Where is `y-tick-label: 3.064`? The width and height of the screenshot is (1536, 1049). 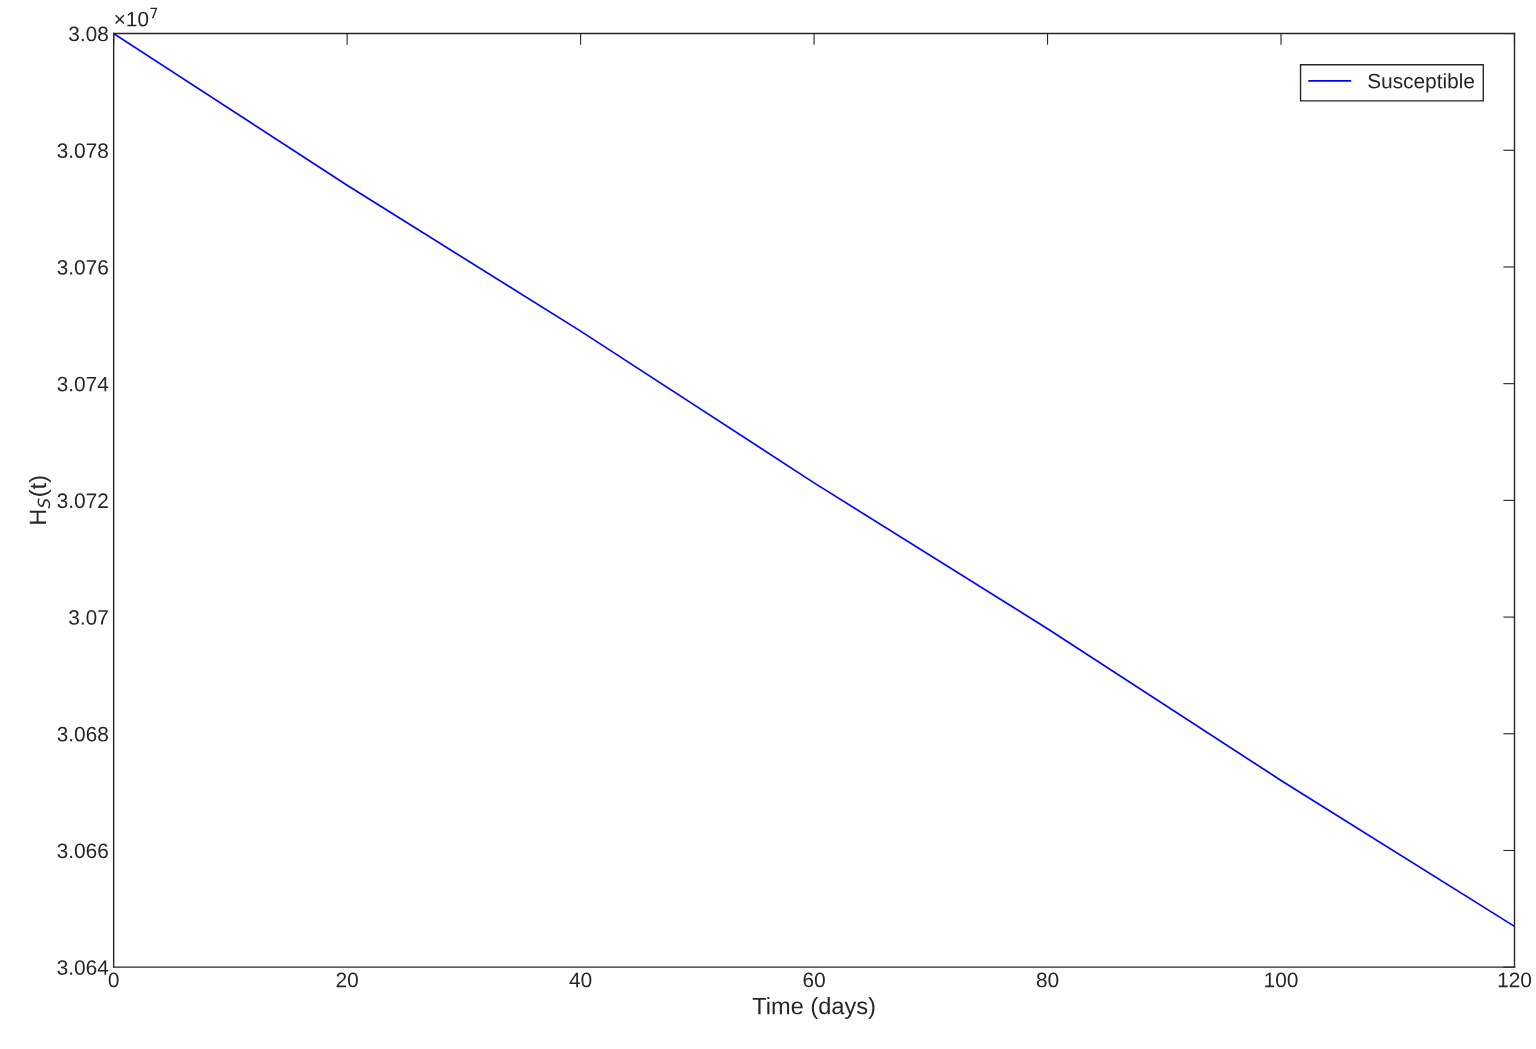 y-tick-label: 3.064 is located at coordinates (83, 967).